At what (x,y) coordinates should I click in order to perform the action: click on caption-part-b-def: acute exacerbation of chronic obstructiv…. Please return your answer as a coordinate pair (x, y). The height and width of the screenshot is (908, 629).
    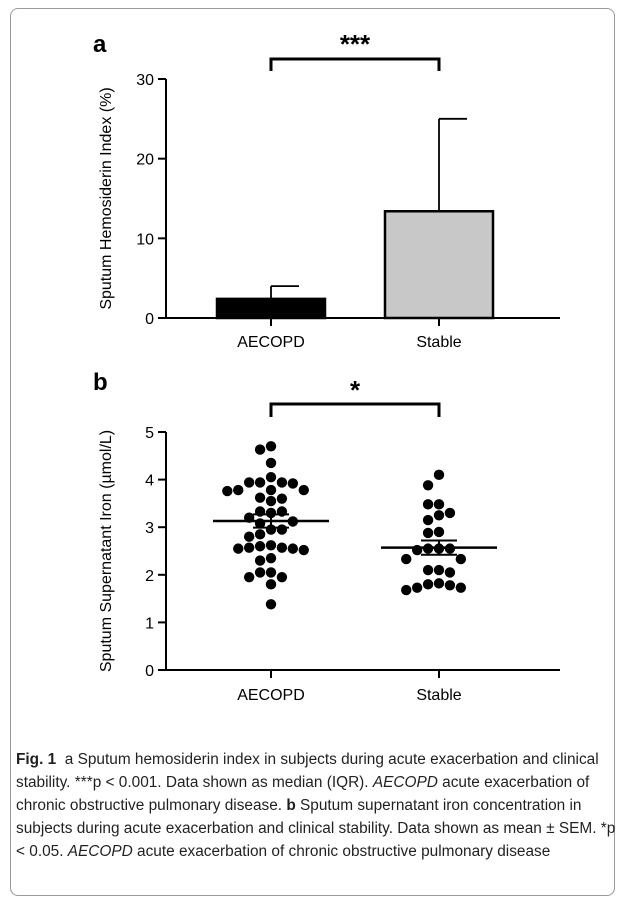
    Looking at the image, I should click on (341, 851).